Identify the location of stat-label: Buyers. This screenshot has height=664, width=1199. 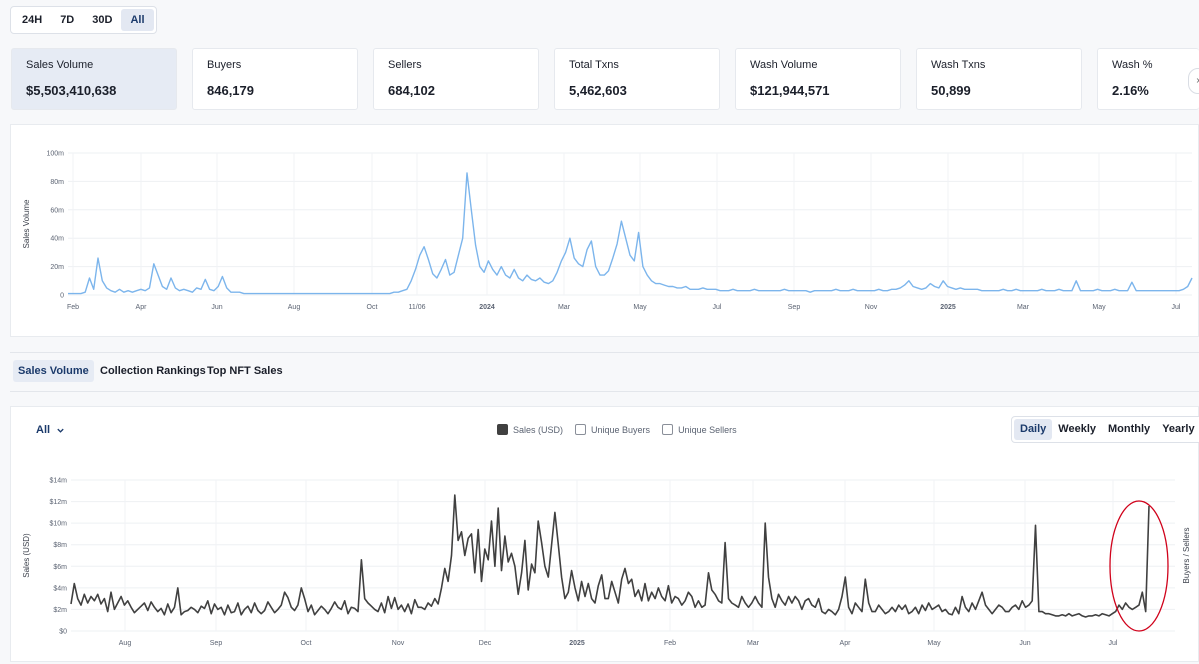
(224, 65).